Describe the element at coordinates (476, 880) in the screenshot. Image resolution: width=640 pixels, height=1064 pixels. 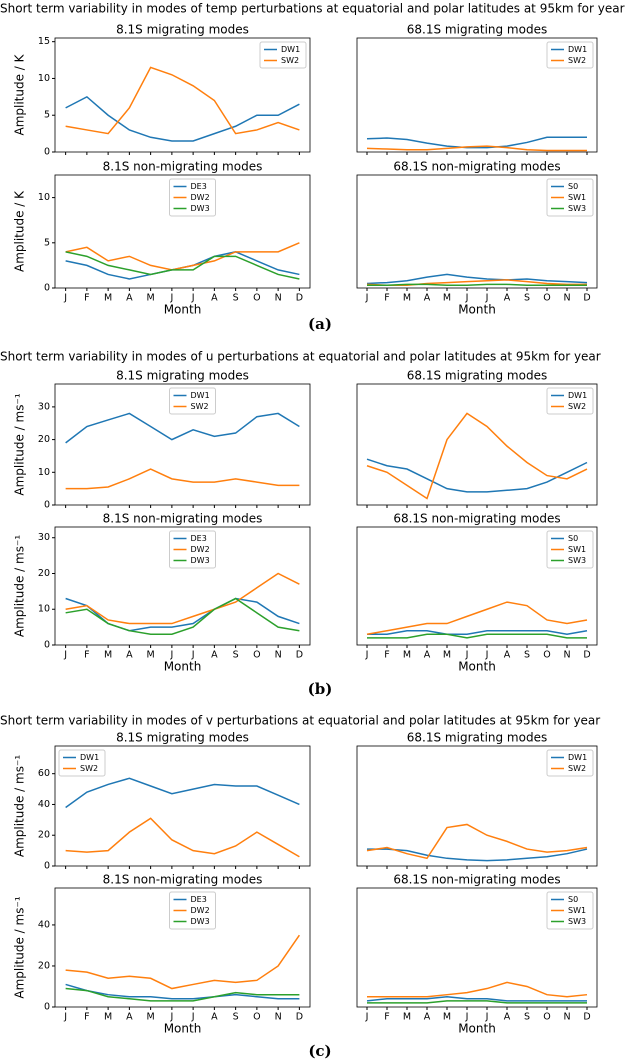
I see `chart-title: 68.1S non-migrating modes` at that location.